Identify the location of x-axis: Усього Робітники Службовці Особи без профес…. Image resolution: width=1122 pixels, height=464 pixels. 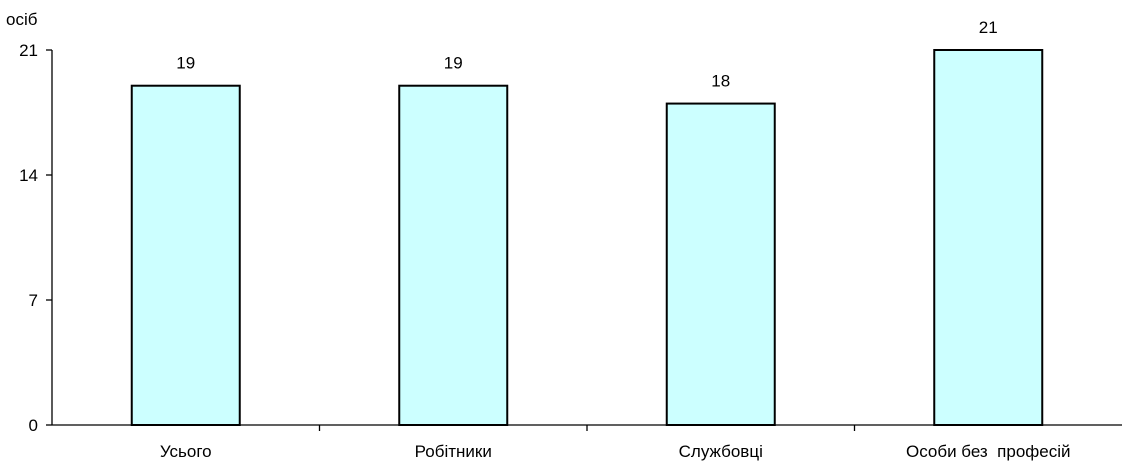
(587, 442).